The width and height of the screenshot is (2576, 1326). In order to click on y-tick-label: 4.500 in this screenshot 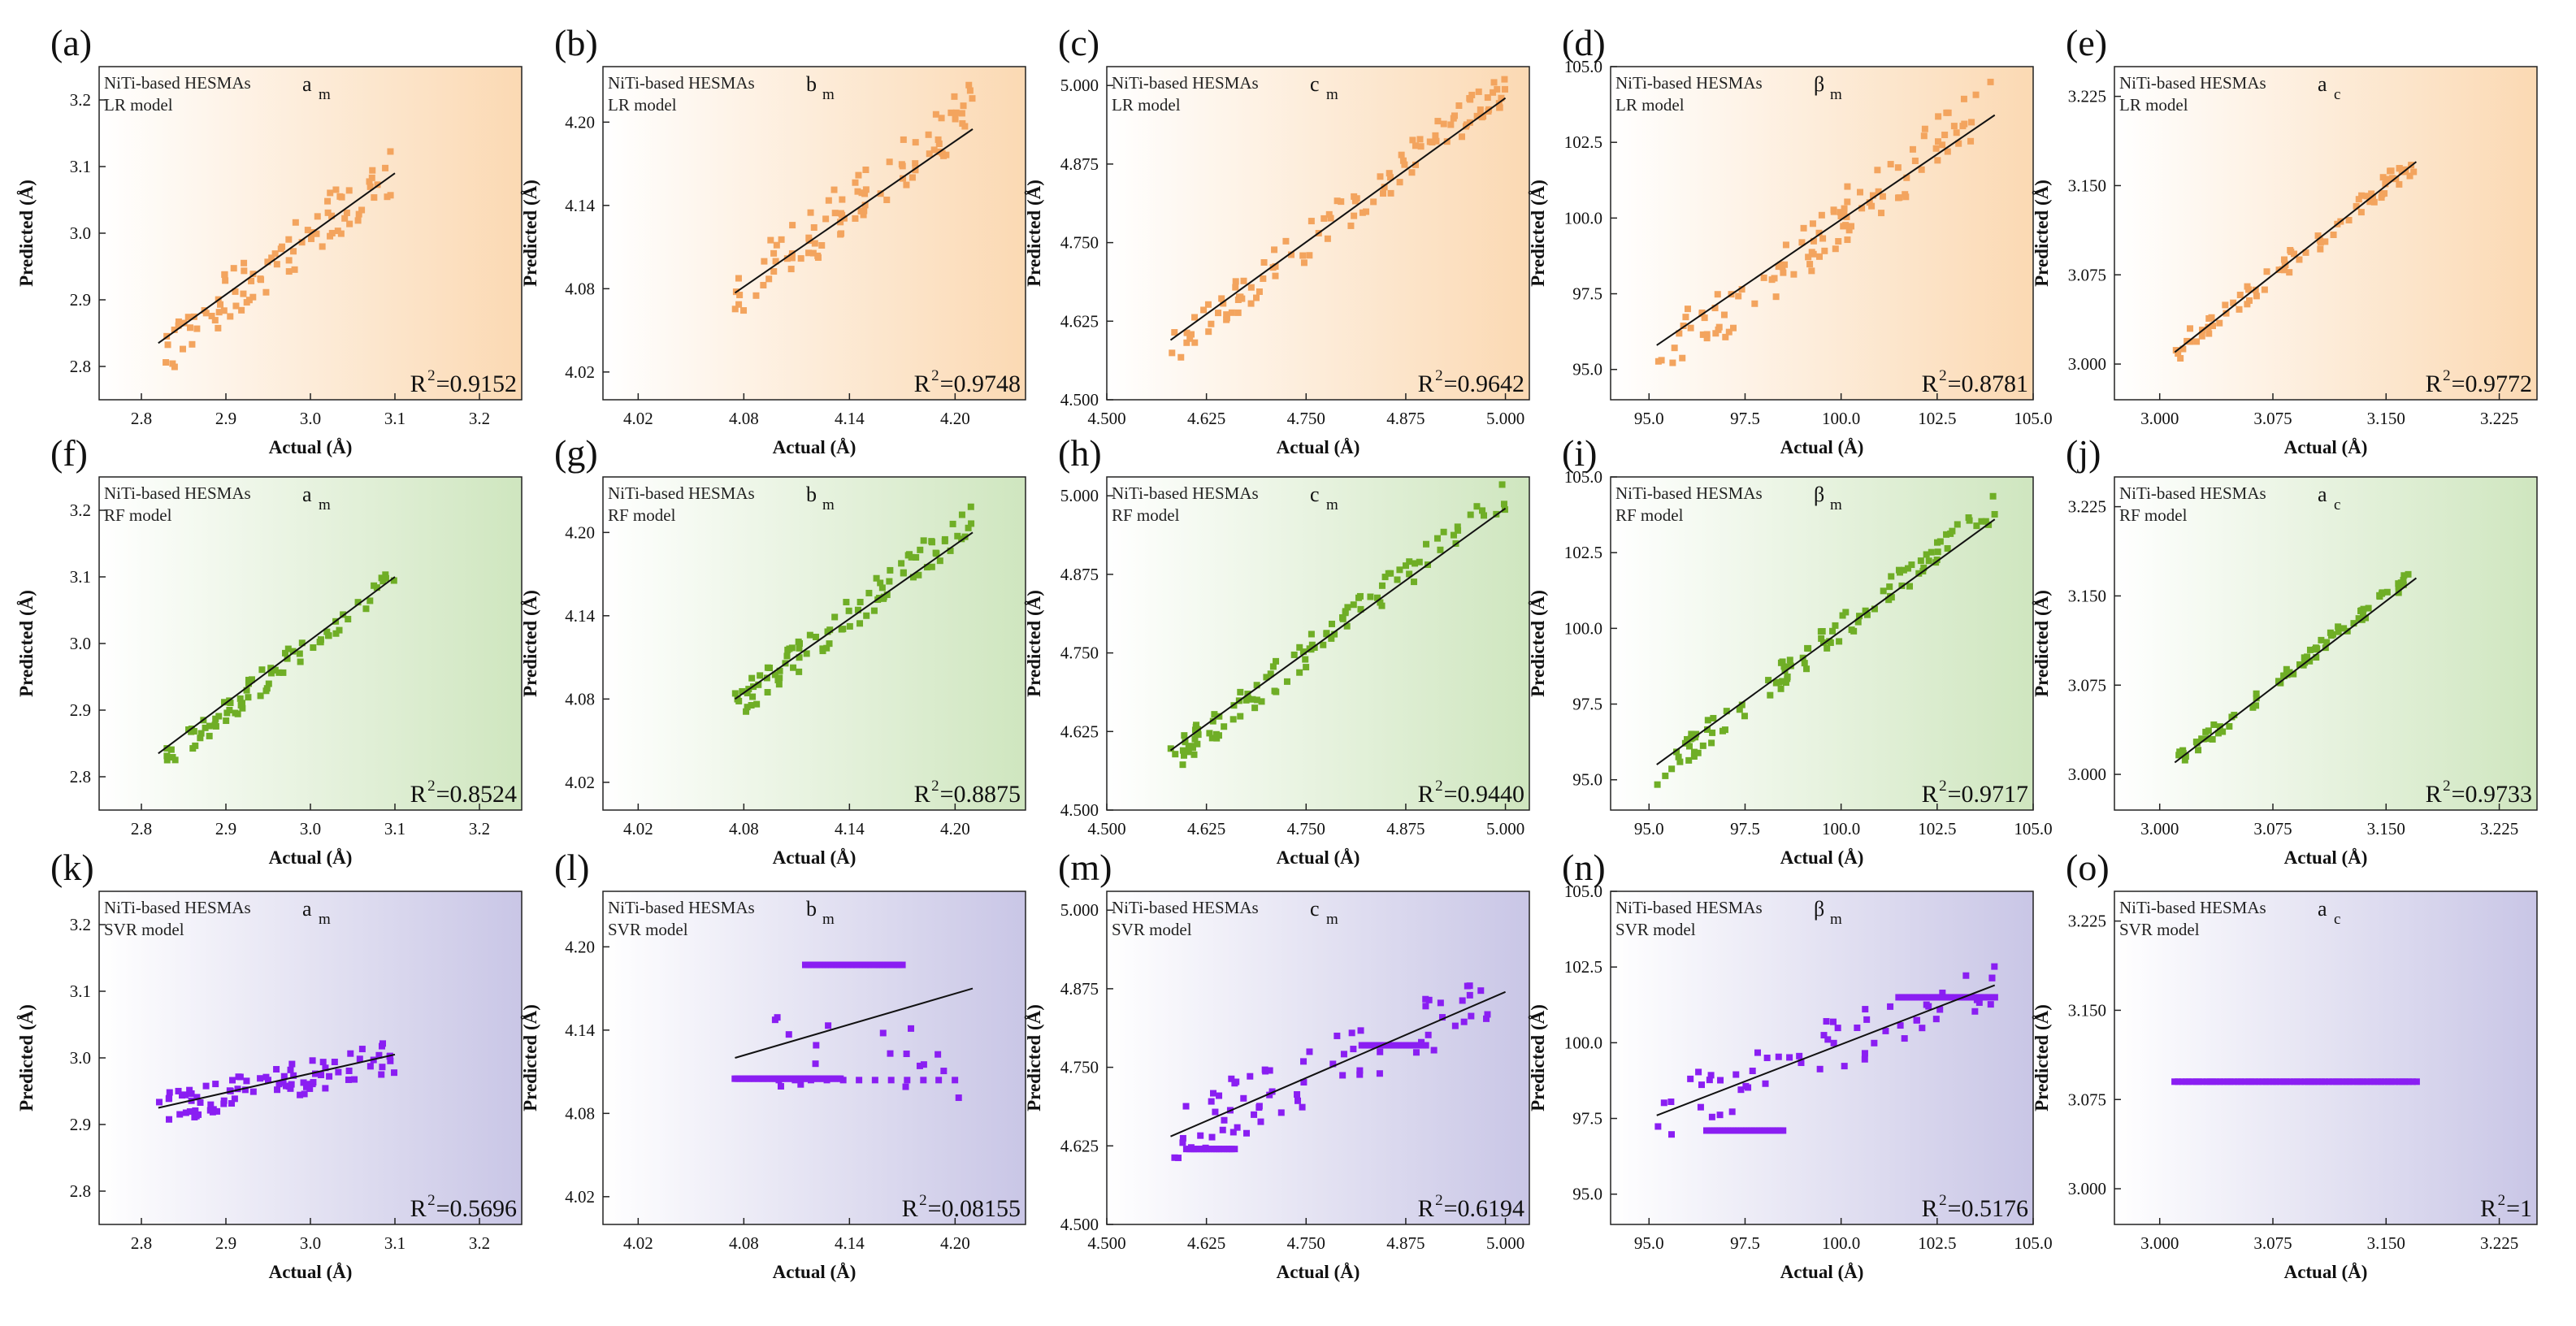, I will do `click(1079, 810)`.